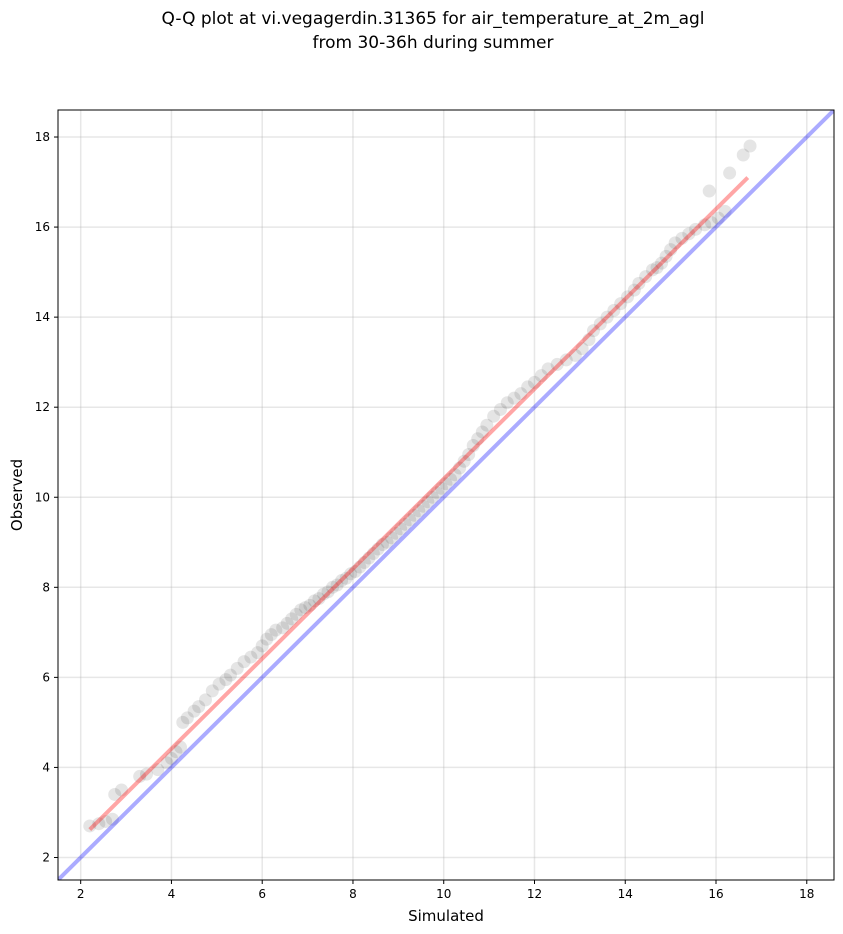 This screenshot has height=934, width=843. I want to click on x-tick-label: 12, so click(534, 894).